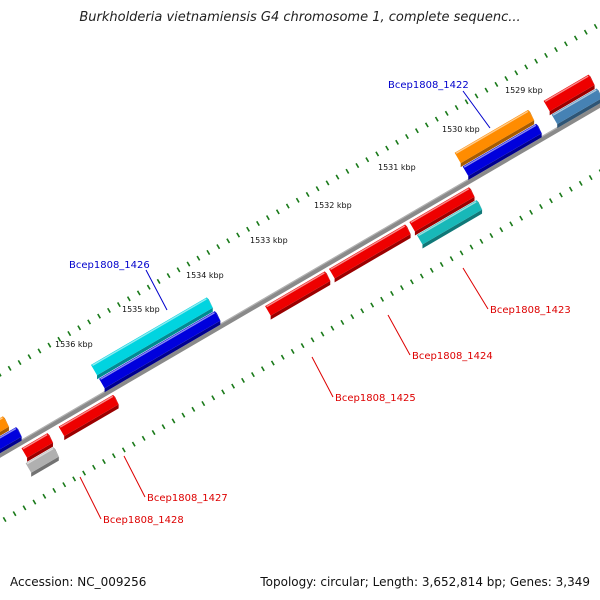  What do you see at coordinates (524, 90) in the screenshot?
I see `tick-label-1529: 1529 kbp` at bounding box center [524, 90].